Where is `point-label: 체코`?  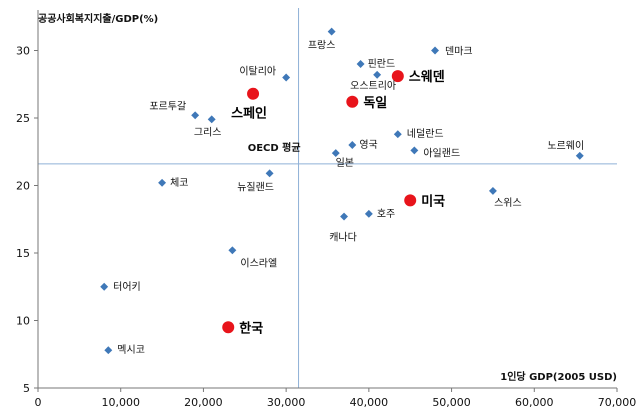 point-label: 체코 is located at coordinates (179, 183).